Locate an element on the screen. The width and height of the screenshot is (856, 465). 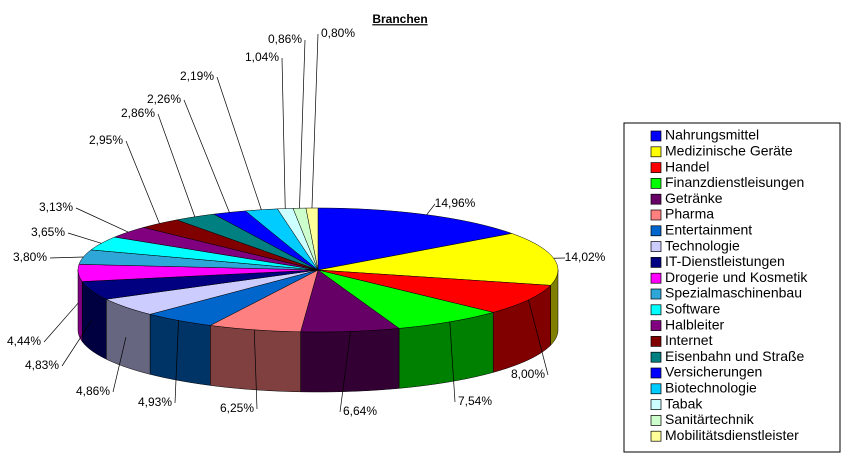
slice-side is located at coordinates (180, 349).